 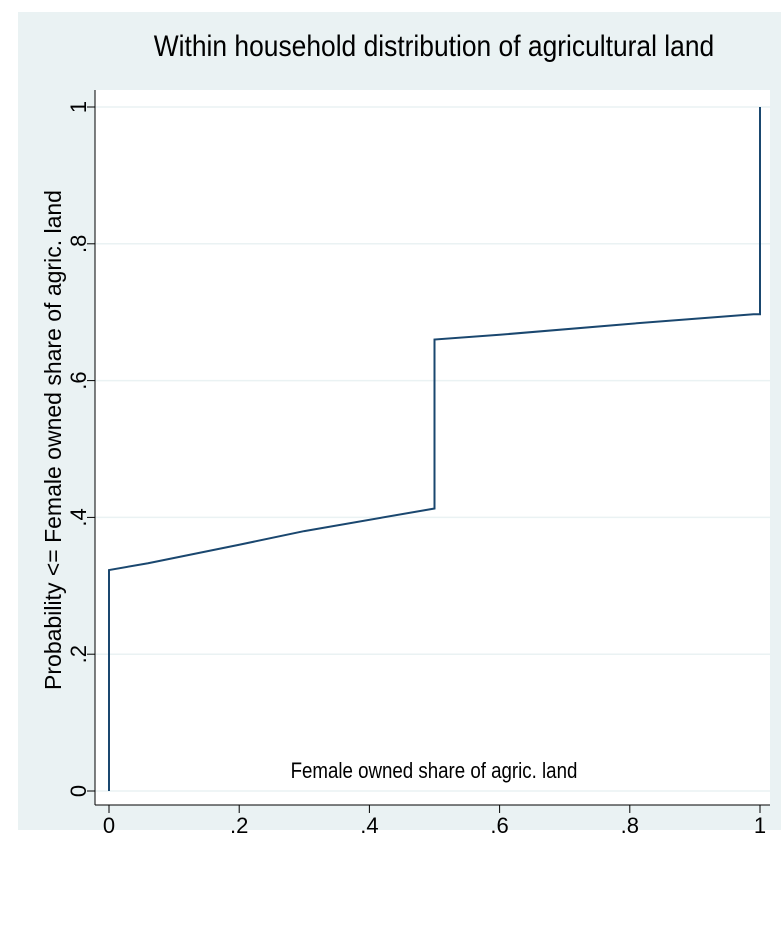 I want to click on x-tick-label: .8, so click(x=630, y=825).